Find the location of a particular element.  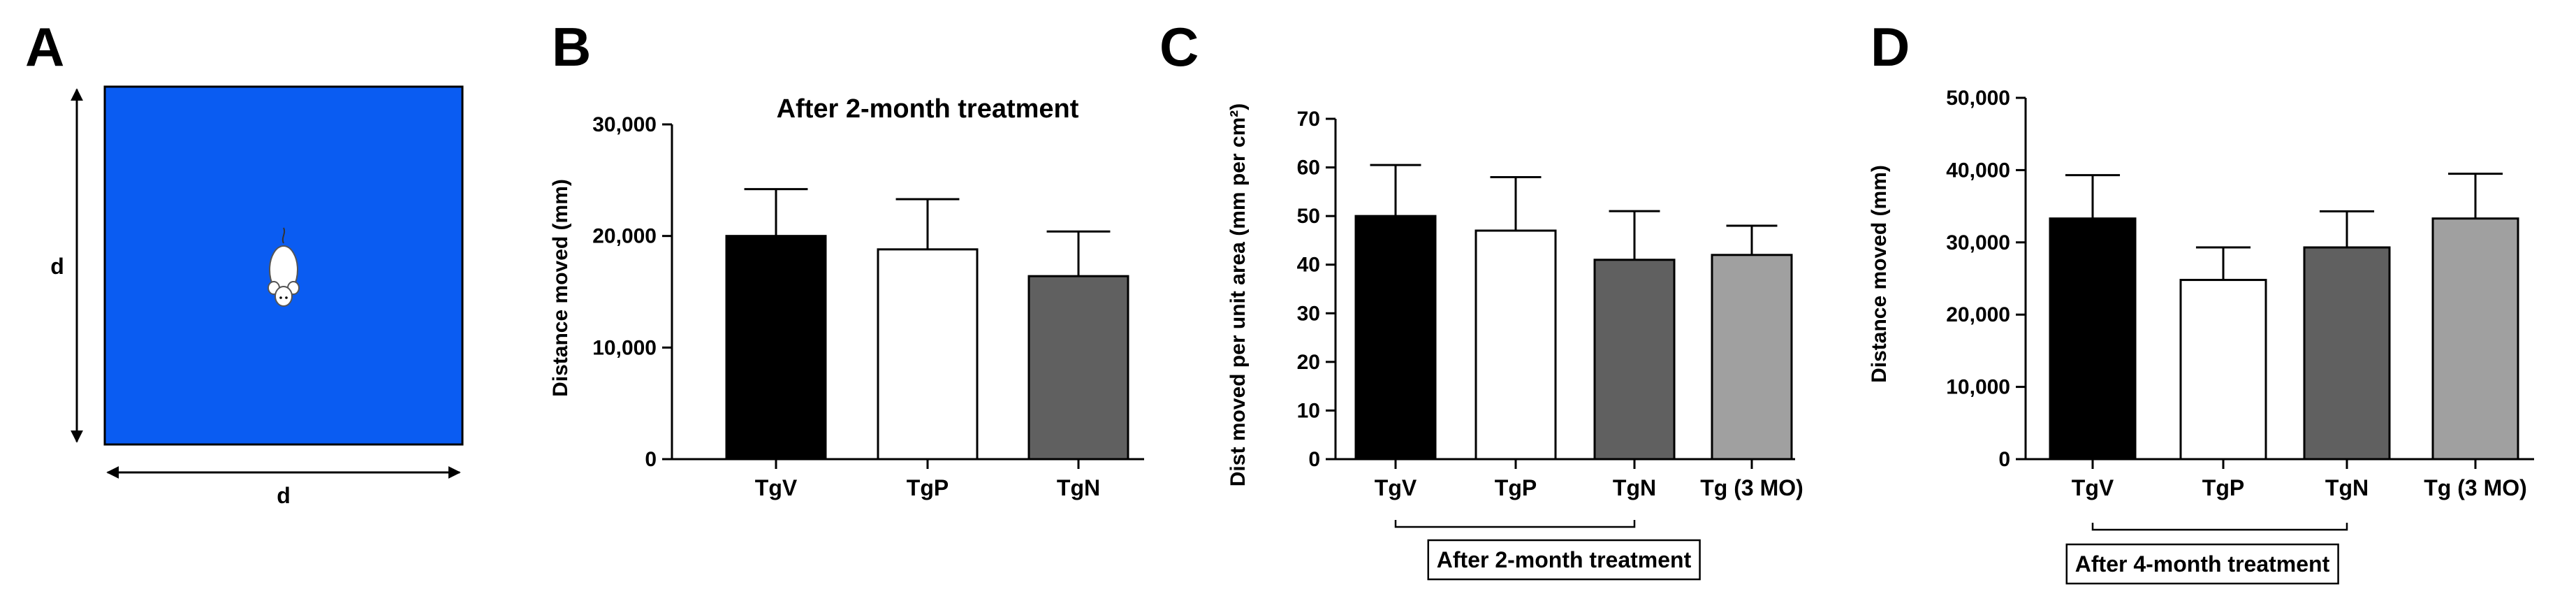

chart-c-bracket-label-box is located at coordinates (1564, 560).